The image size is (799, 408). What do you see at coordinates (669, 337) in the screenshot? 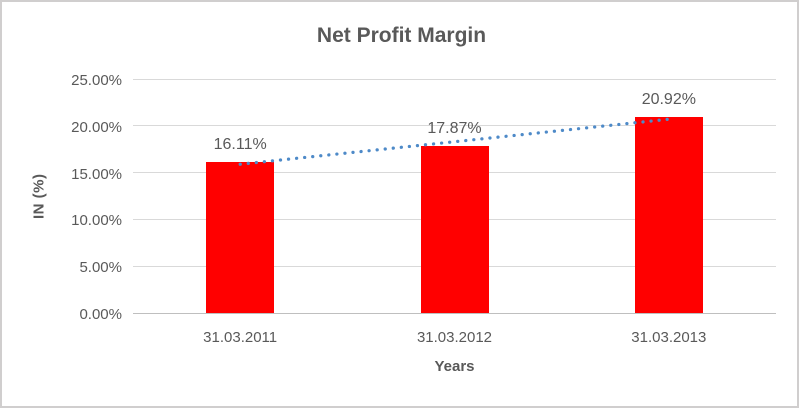
I see `x-tick-label: 31.03.2013` at bounding box center [669, 337].